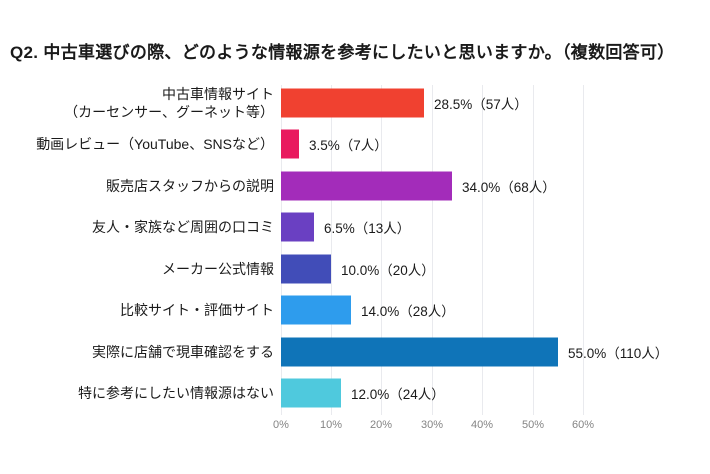 This screenshot has width=710, height=474. What do you see at coordinates (197, 309) in the screenshot?
I see `category-label: 比較サイト・評価サイト` at bounding box center [197, 309].